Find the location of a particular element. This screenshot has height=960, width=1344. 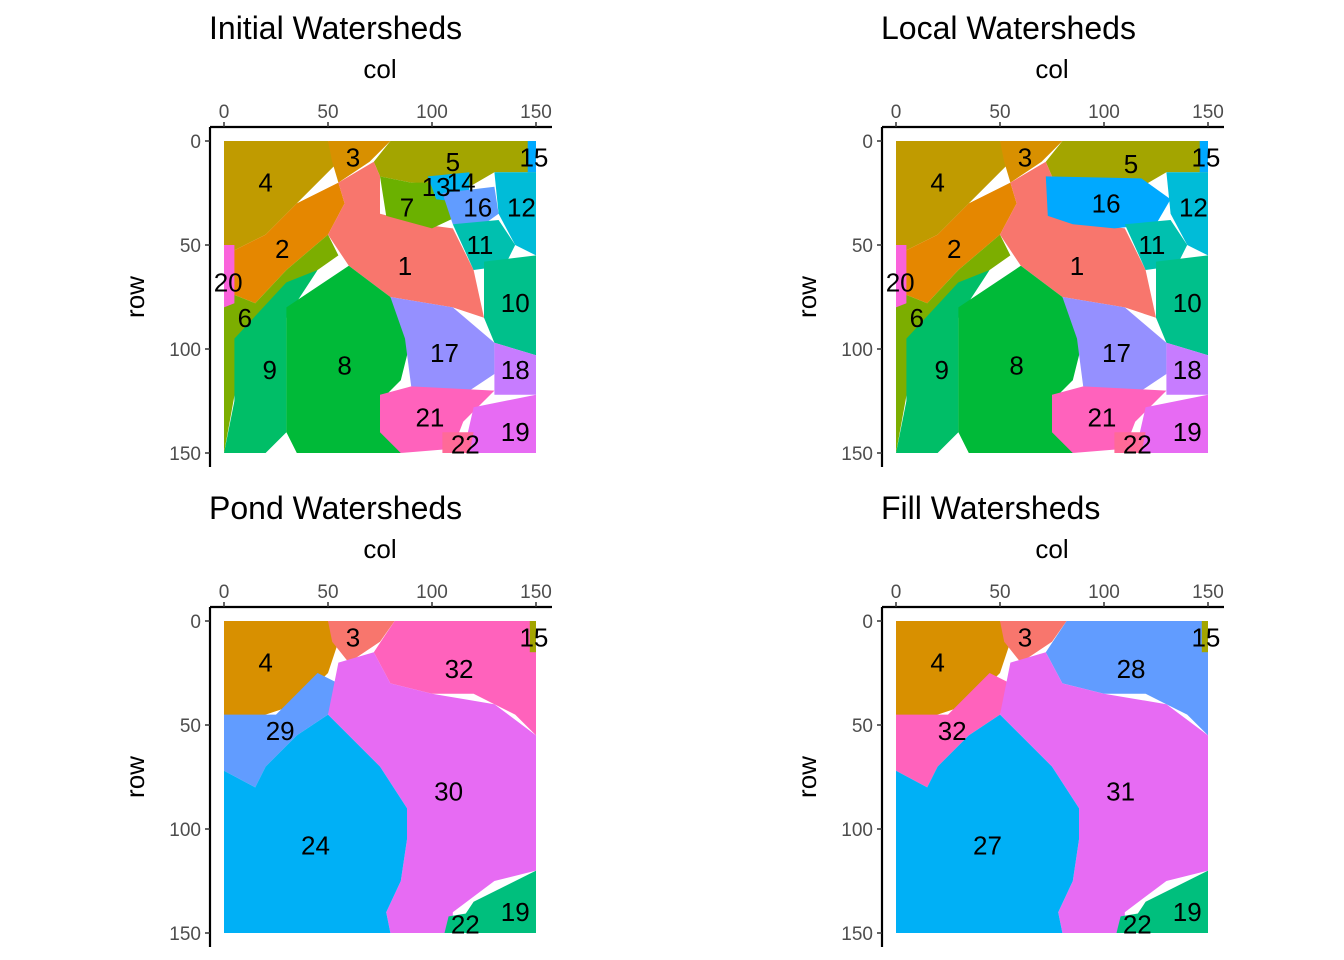

region-label-27: 27 is located at coordinates (987, 846).